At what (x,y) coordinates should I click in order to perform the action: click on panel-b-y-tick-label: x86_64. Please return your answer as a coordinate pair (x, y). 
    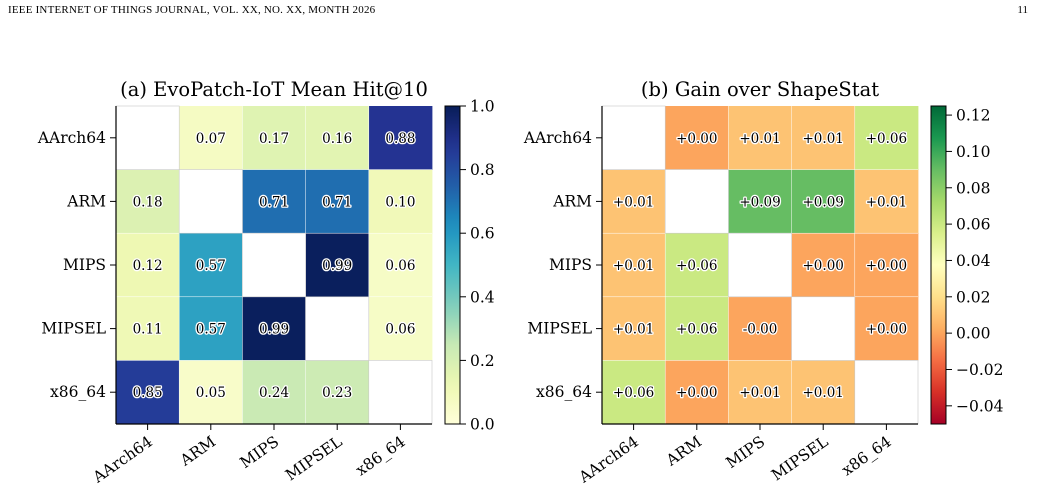
    Looking at the image, I should click on (564, 392).